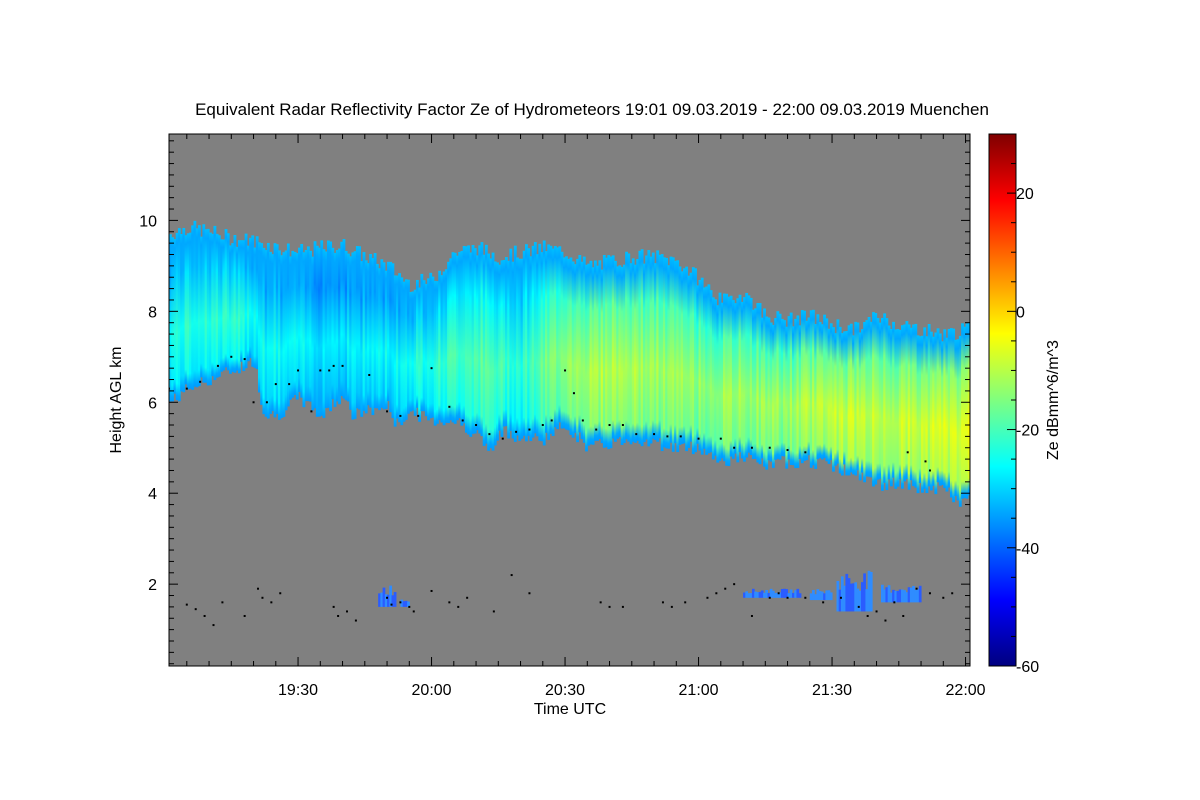  Describe the element at coordinates (966, 690) in the screenshot. I see `x-tick-label: 22:00` at that location.